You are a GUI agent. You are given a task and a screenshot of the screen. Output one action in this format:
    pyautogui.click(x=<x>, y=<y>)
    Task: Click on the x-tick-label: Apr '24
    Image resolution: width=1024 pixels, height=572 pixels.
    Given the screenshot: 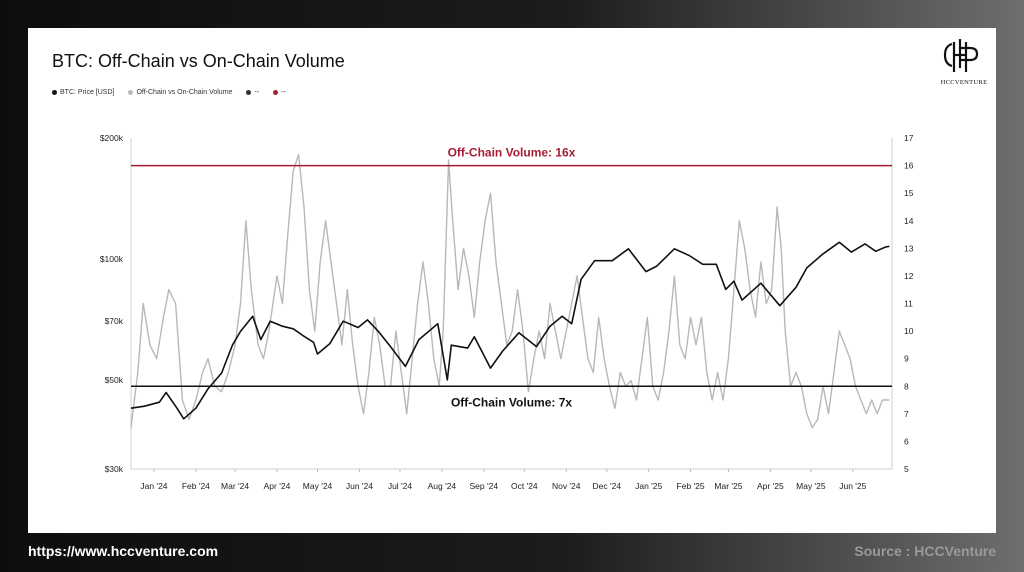 What is the action you would take?
    pyautogui.click(x=277, y=486)
    